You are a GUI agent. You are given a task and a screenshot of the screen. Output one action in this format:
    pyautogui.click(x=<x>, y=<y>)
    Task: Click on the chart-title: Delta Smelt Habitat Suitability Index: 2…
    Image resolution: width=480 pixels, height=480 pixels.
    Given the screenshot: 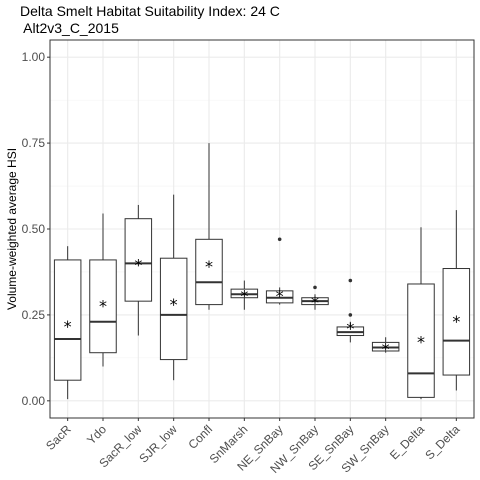 What is the action you would take?
    pyautogui.click(x=150, y=20)
    